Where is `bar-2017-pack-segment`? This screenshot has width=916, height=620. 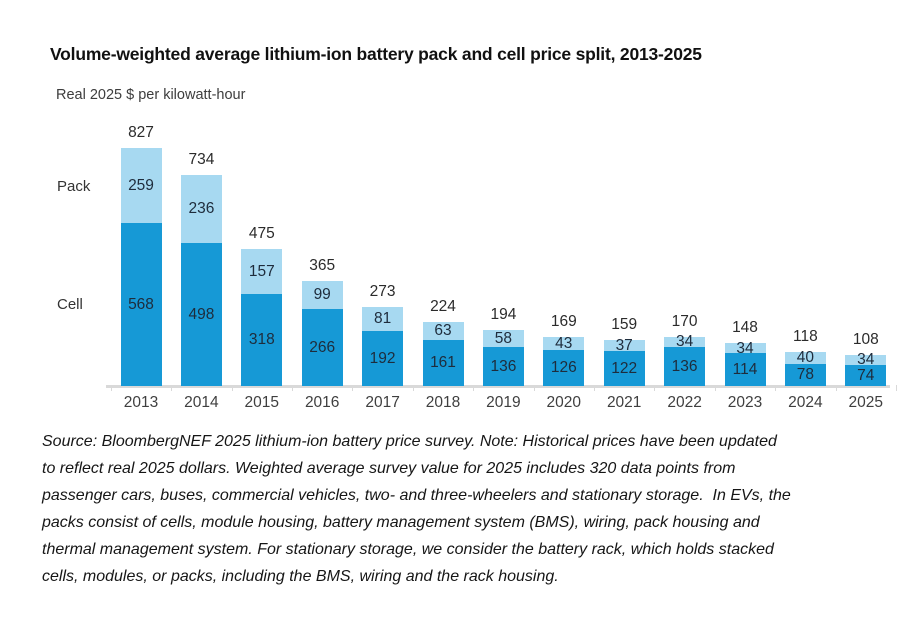 bar-2017-pack-segment is located at coordinates (383, 319).